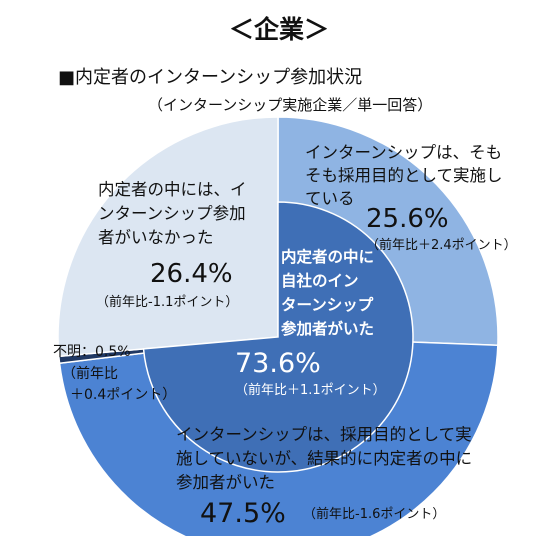  Describe the element at coordinates (327, 304) in the screenshot. I see `inner-slice-label: ターンシップ` at that location.